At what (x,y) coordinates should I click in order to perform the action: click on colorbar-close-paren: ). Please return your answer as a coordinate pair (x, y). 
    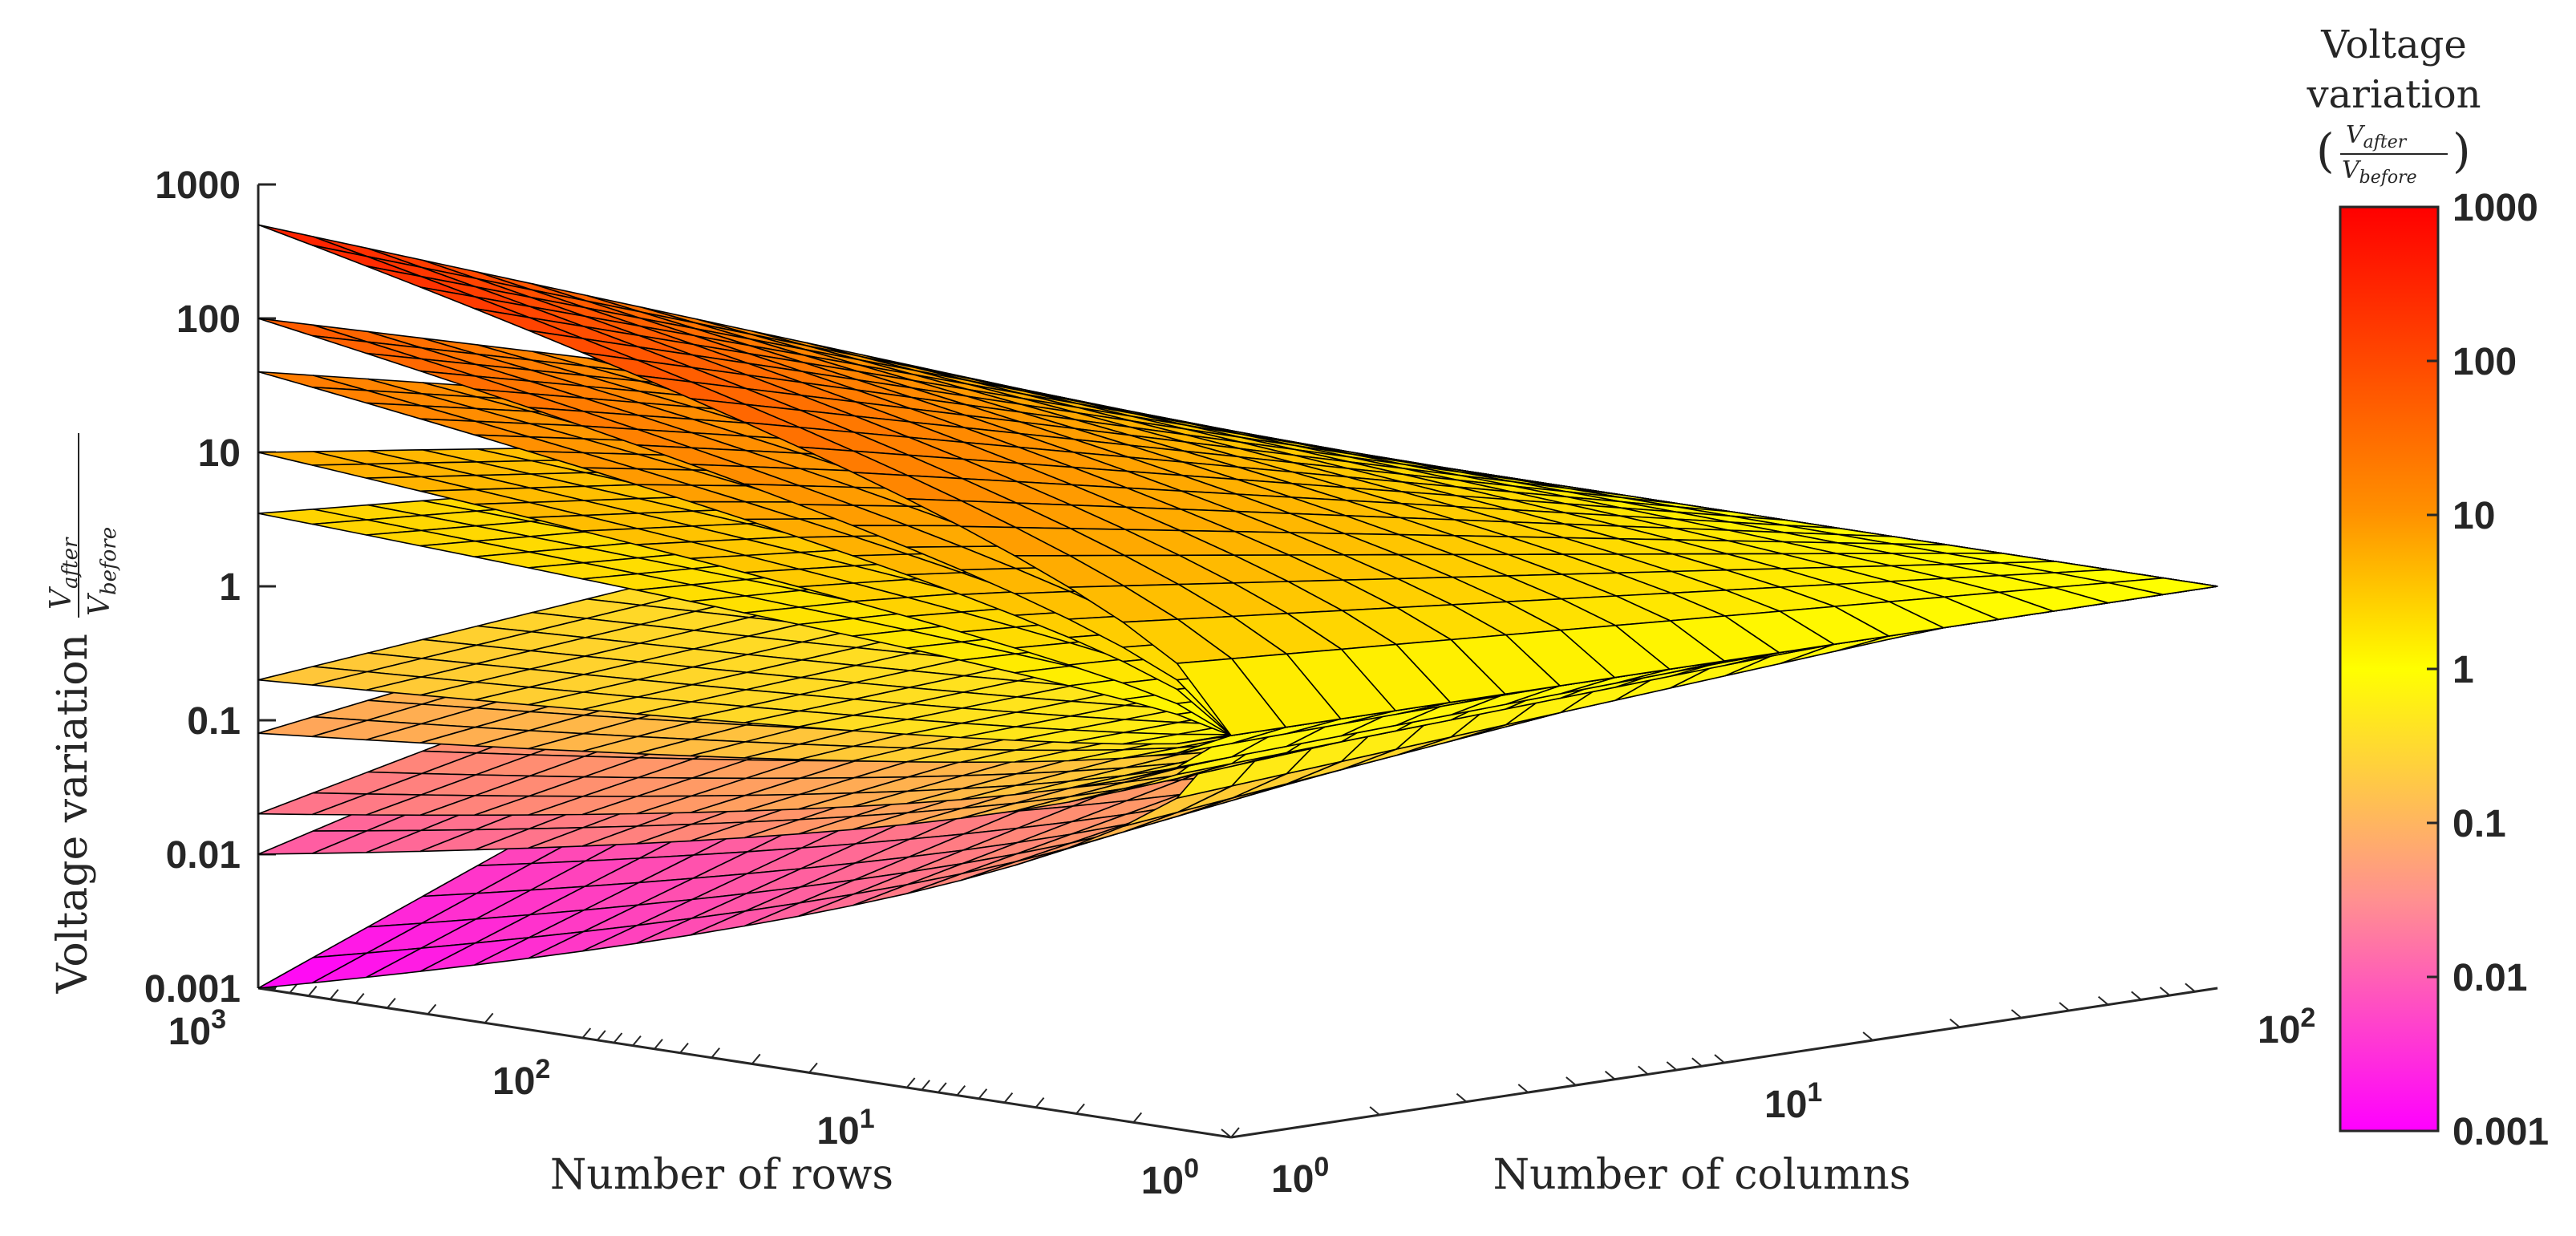
    Looking at the image, I should click on (2461, 151).